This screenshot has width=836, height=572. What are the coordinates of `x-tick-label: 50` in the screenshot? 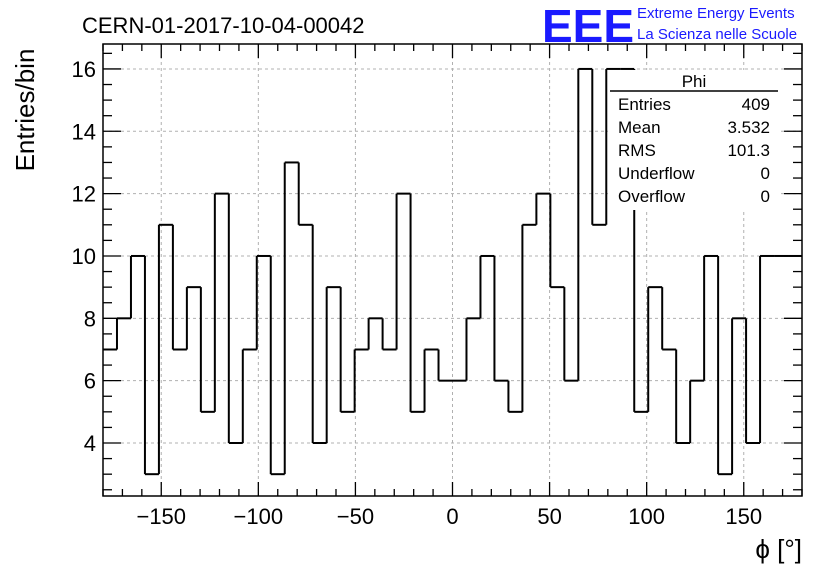 It's located at (549, 516).